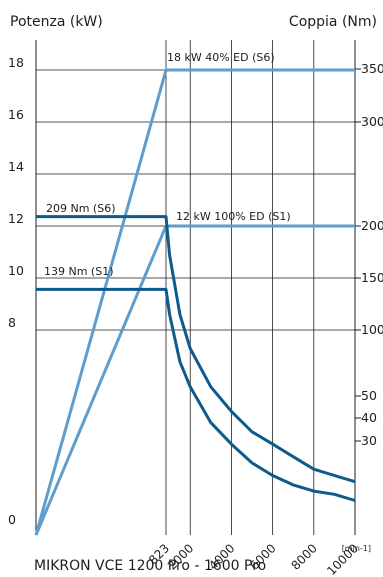  I want to click on left-axis-title: Potenza (kW), so click(56, 22).